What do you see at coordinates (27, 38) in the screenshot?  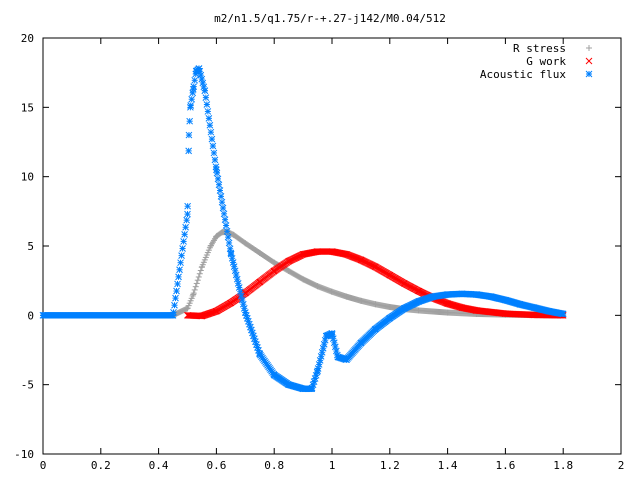 I see `y-tick-label: 20` at bounding box center [27, 38].